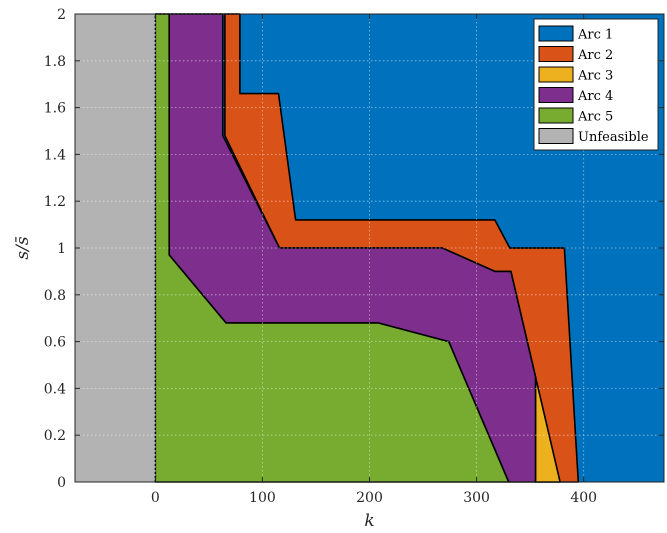 The width and height of the screenshot is (667, 533). What do you see at coordinates (55, 109) in the screenshot?
I see `y-tick-label: 1.6` at bounding box center [55, 109].